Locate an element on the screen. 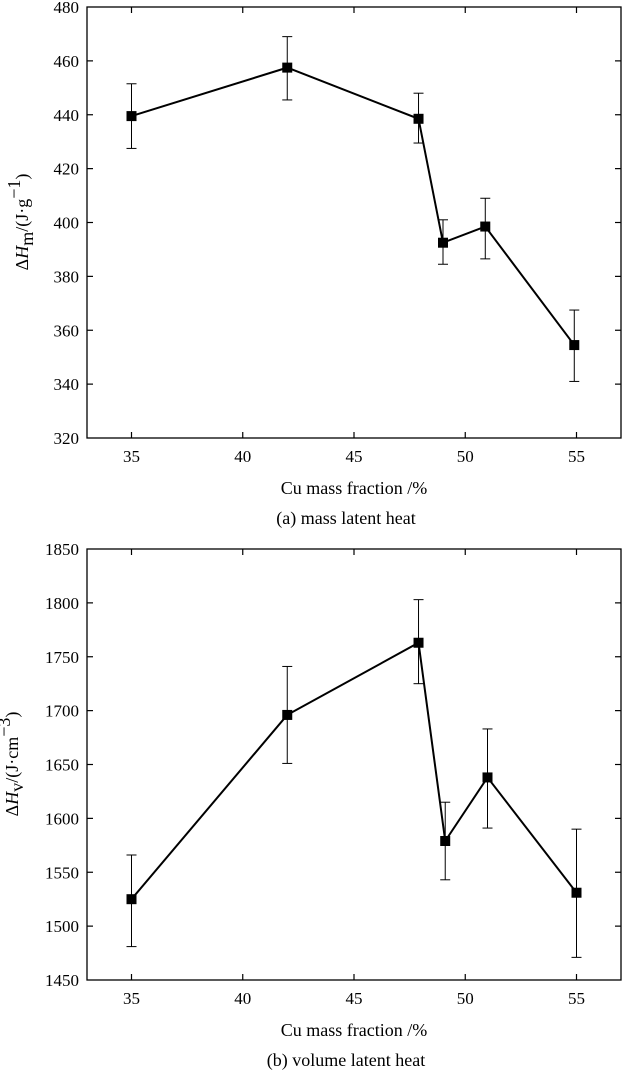  y-tick-label: 1600 is located at coordinates (62, 818).